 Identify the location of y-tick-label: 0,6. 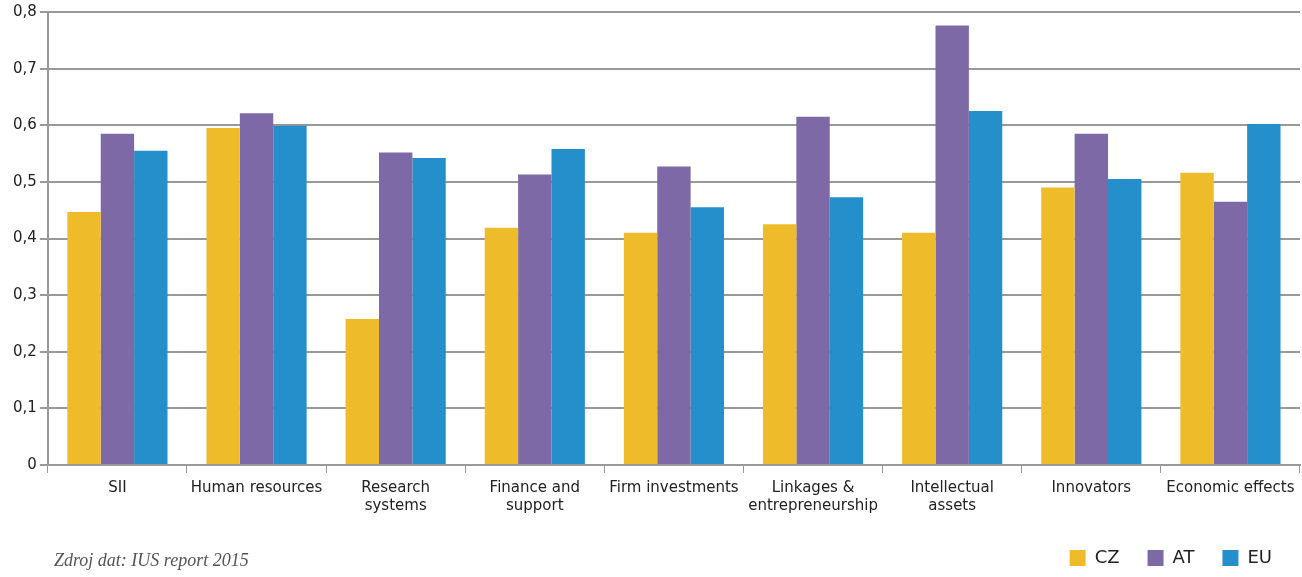
(25, 124).